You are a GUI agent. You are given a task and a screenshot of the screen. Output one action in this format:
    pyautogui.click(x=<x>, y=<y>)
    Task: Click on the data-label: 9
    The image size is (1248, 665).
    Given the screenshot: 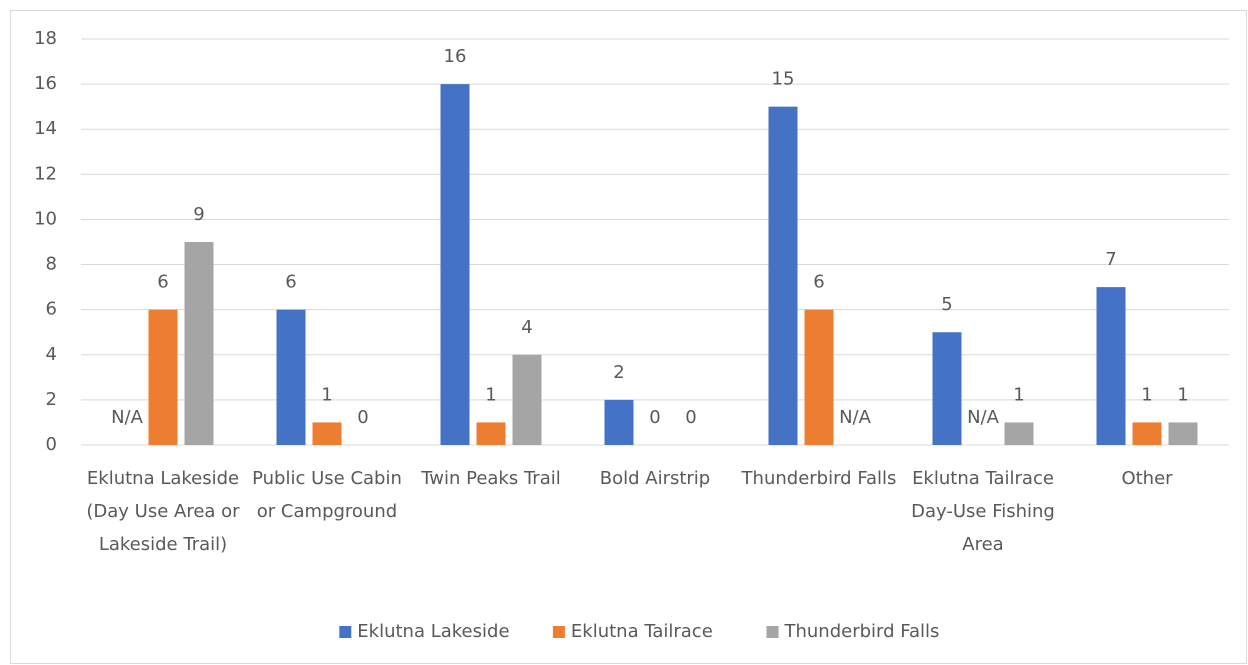 What is the action you would take?
    pyautogui.click(x=198, y=214)
    